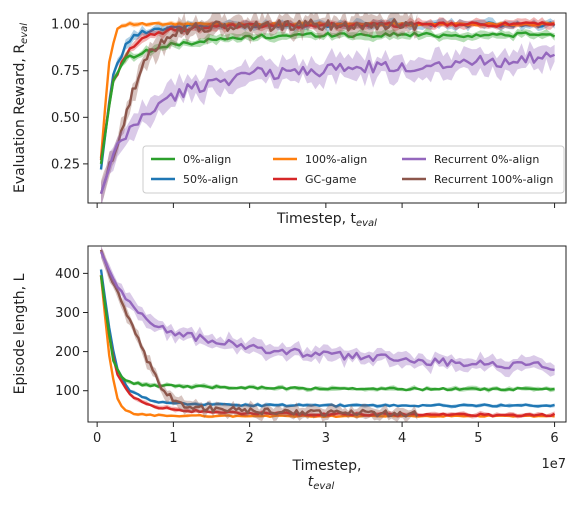 The image size is (582, 507). I want to click on x-tick-label: 2, so click(249, 438).